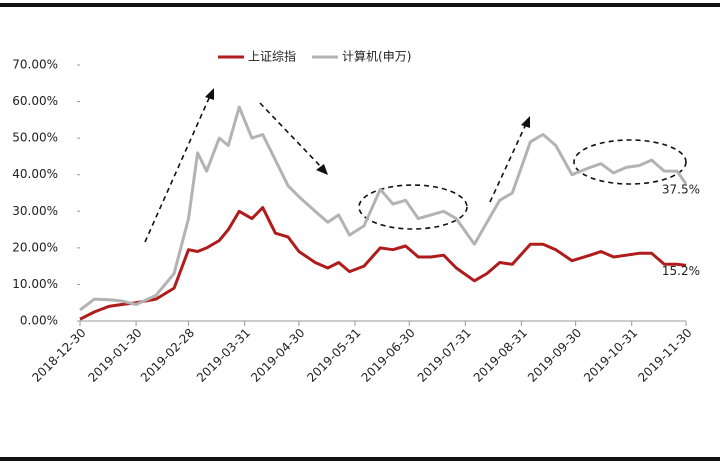 The width and height of the screenshot is (720, 466). What do you see at coordinates (35, 65) in the screenshot?
I see `y-tick-label: 70.00%` at bounding box center [35, 65].